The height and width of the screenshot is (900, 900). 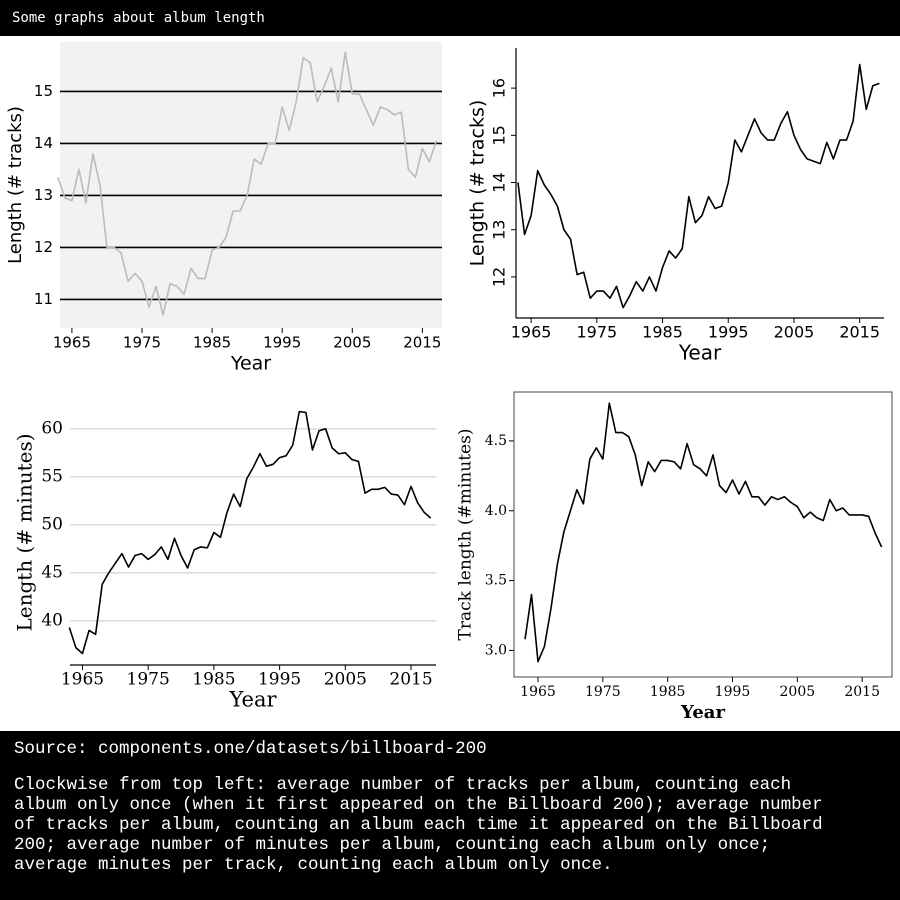 I want to click on y-tick-label: 4.5, so click(x=496, y=441).